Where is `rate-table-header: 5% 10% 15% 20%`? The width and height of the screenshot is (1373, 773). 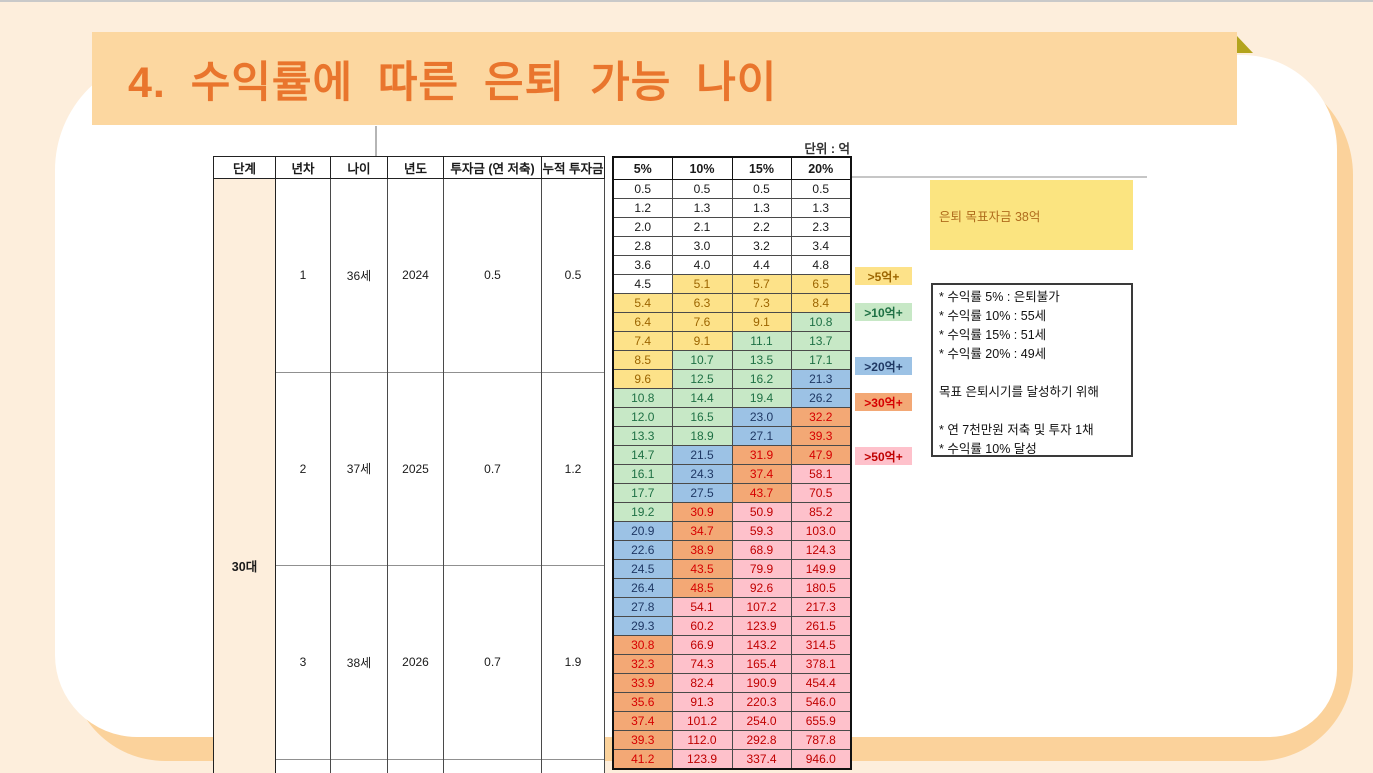
rate-table-header: 5% 10% 15% 20% is located at coordinates (732, 168).